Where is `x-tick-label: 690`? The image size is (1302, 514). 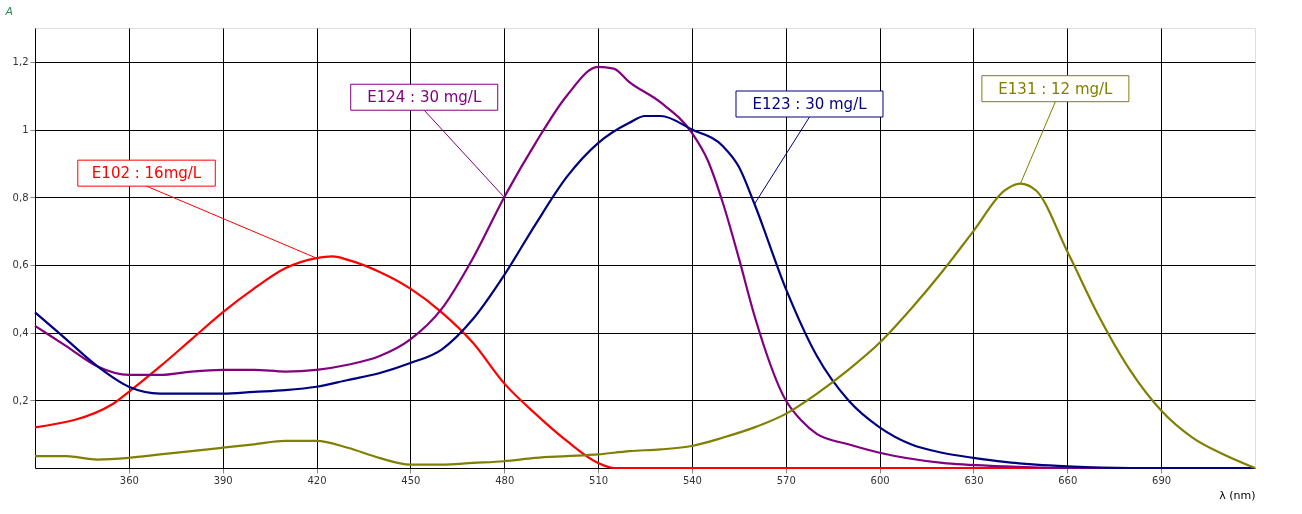 x-tick-label: 690 is located at coordinates (1162, 480).